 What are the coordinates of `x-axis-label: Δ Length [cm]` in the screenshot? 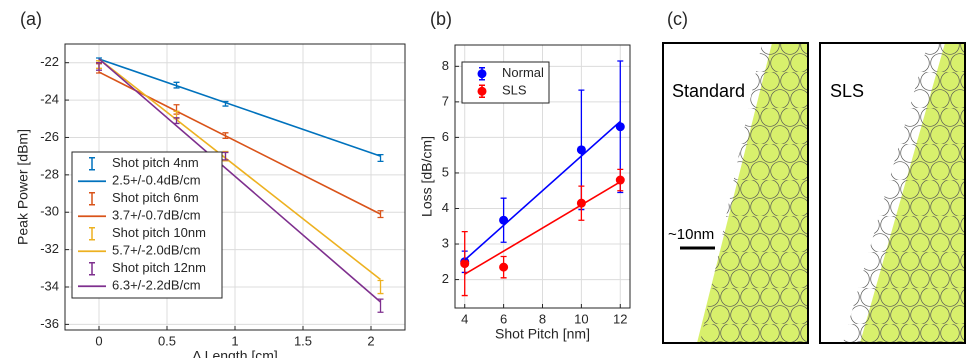 It's located at (235, 353).